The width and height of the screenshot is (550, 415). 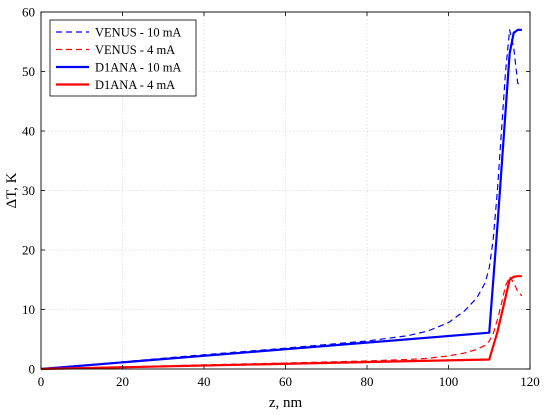 I want to click on x-tick-label: 60, so click(x=285, y=381).